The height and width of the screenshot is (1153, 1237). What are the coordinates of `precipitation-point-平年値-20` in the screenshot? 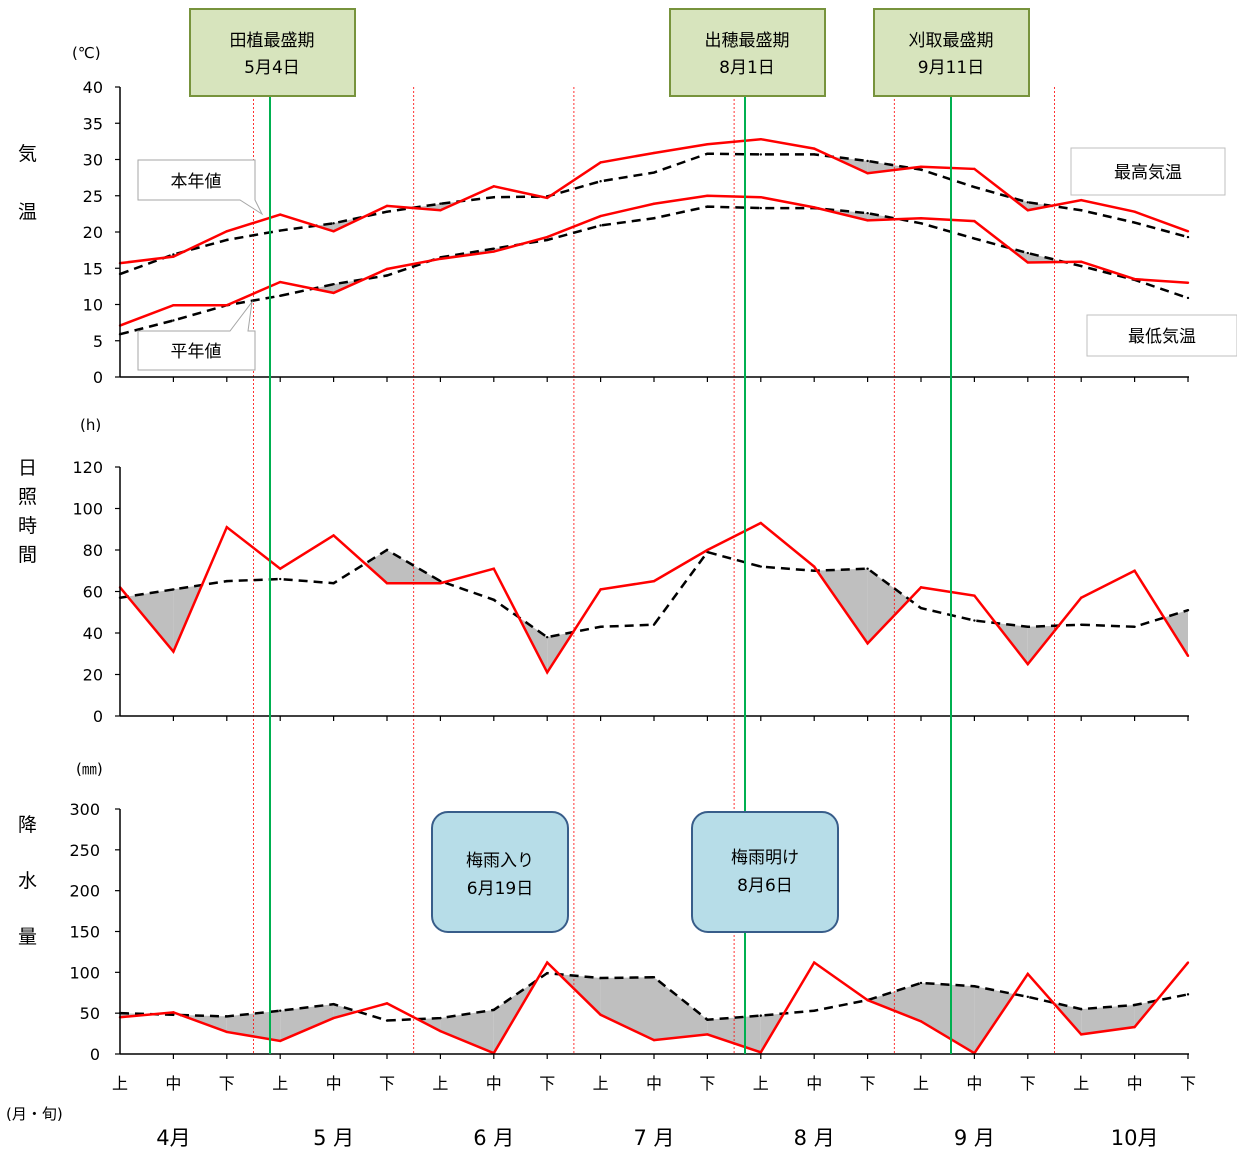 It's located at (1188, 994).